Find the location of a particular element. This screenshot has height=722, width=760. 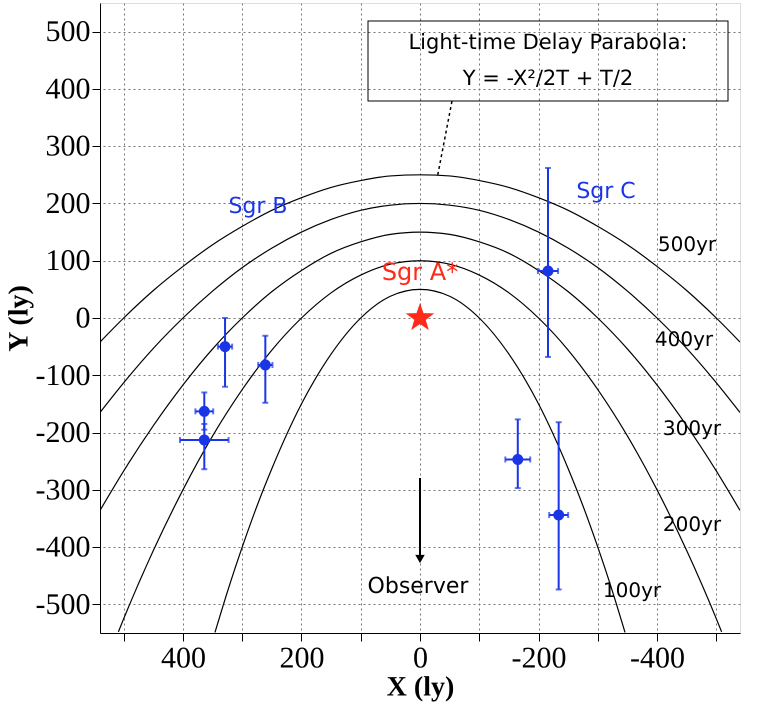

y-tick-label: 0 is located at coordinates (83, 318).